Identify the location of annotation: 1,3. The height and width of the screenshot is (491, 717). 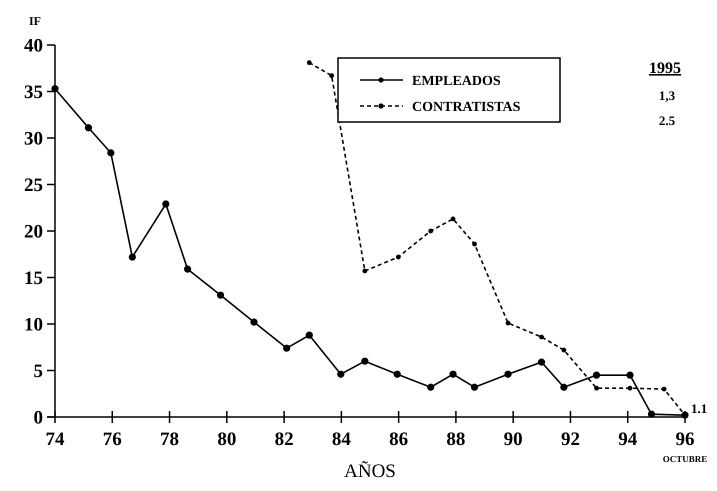
(667, 95).